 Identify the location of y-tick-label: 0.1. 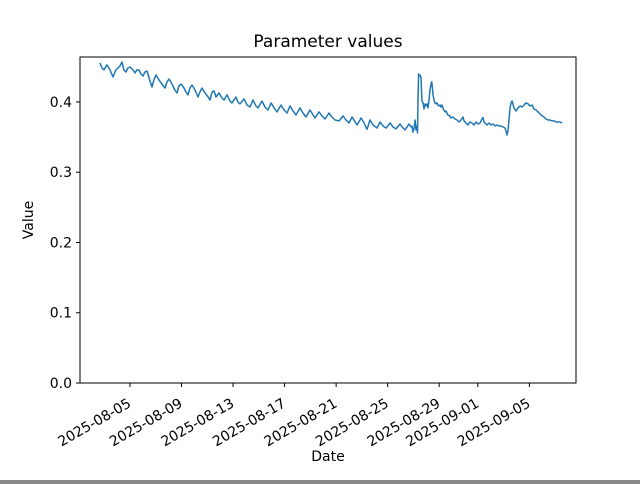
(61, 314).